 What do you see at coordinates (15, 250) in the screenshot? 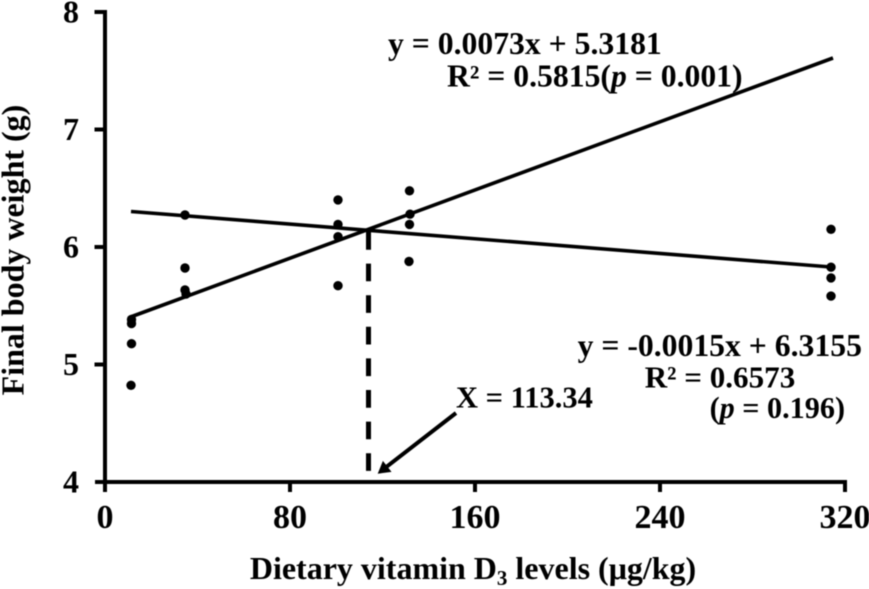
I see `svg-text: Final body weight (g)` at bounding box center [15, 250].